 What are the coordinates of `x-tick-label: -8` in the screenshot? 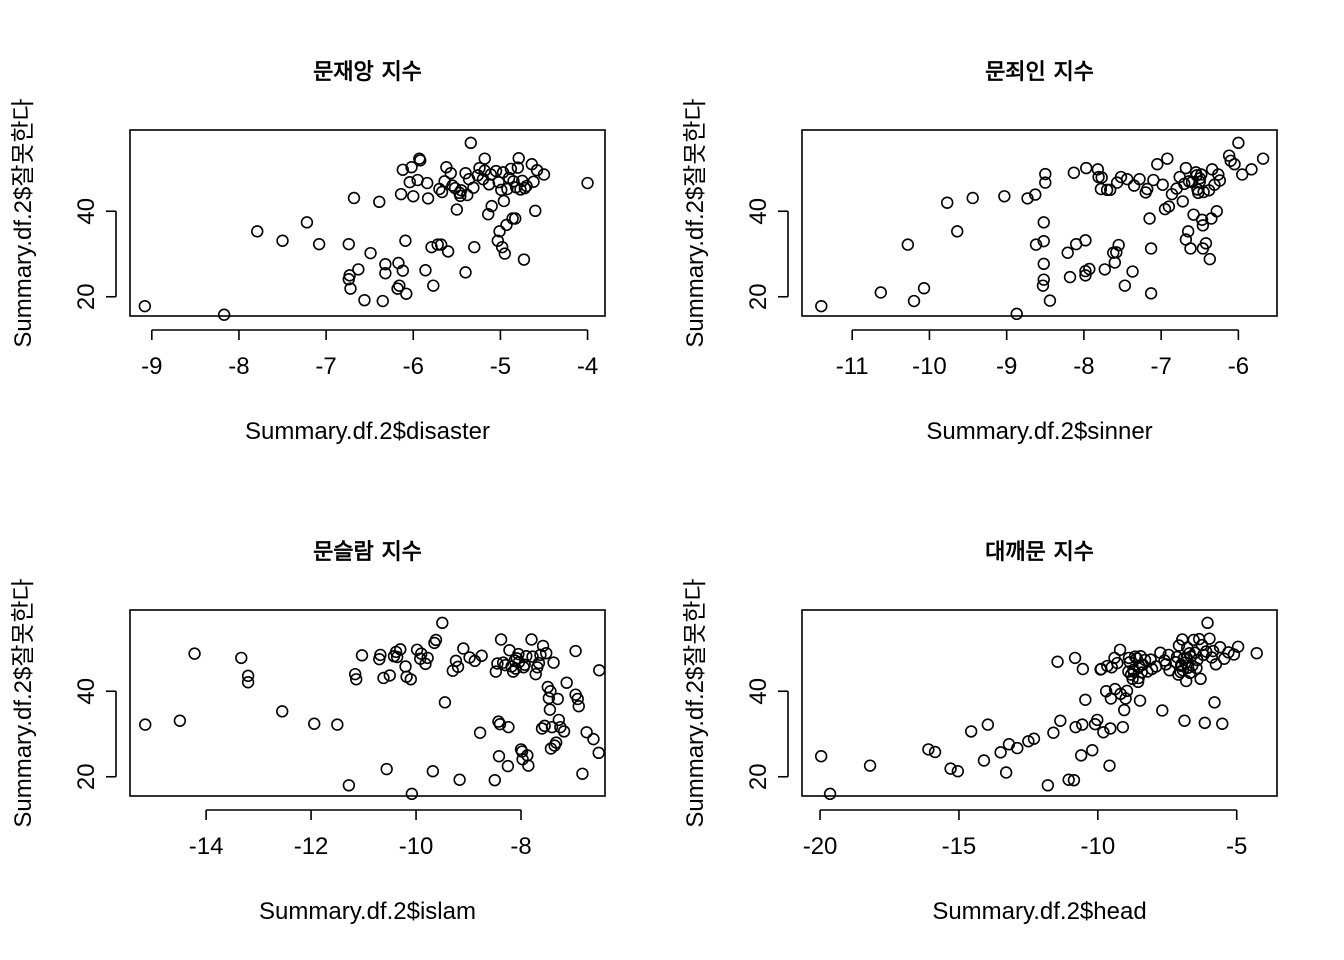 It's located at (520, 846).